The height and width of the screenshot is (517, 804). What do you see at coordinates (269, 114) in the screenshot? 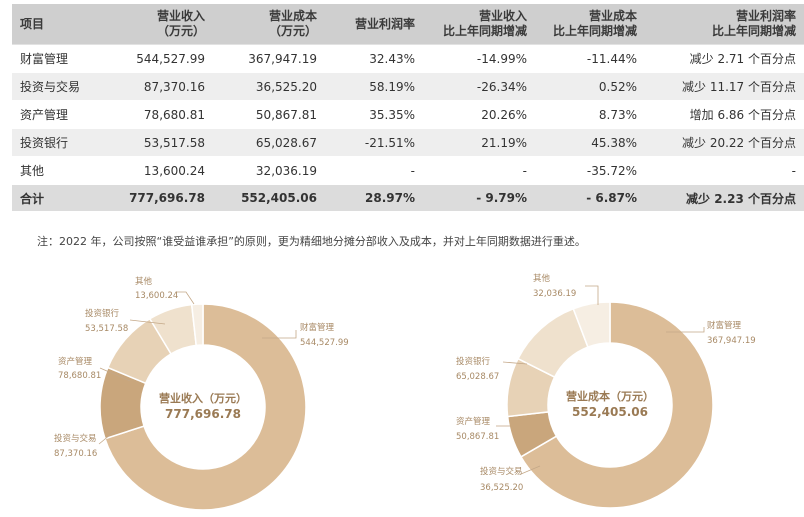
I see `table-cell: 50,867.81` at bounding box center [269, 114].